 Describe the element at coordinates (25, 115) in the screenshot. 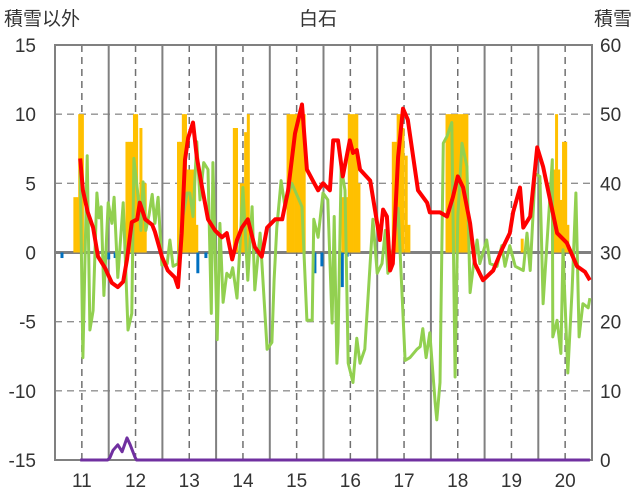

I see `left-tick-label: 10` at that location.